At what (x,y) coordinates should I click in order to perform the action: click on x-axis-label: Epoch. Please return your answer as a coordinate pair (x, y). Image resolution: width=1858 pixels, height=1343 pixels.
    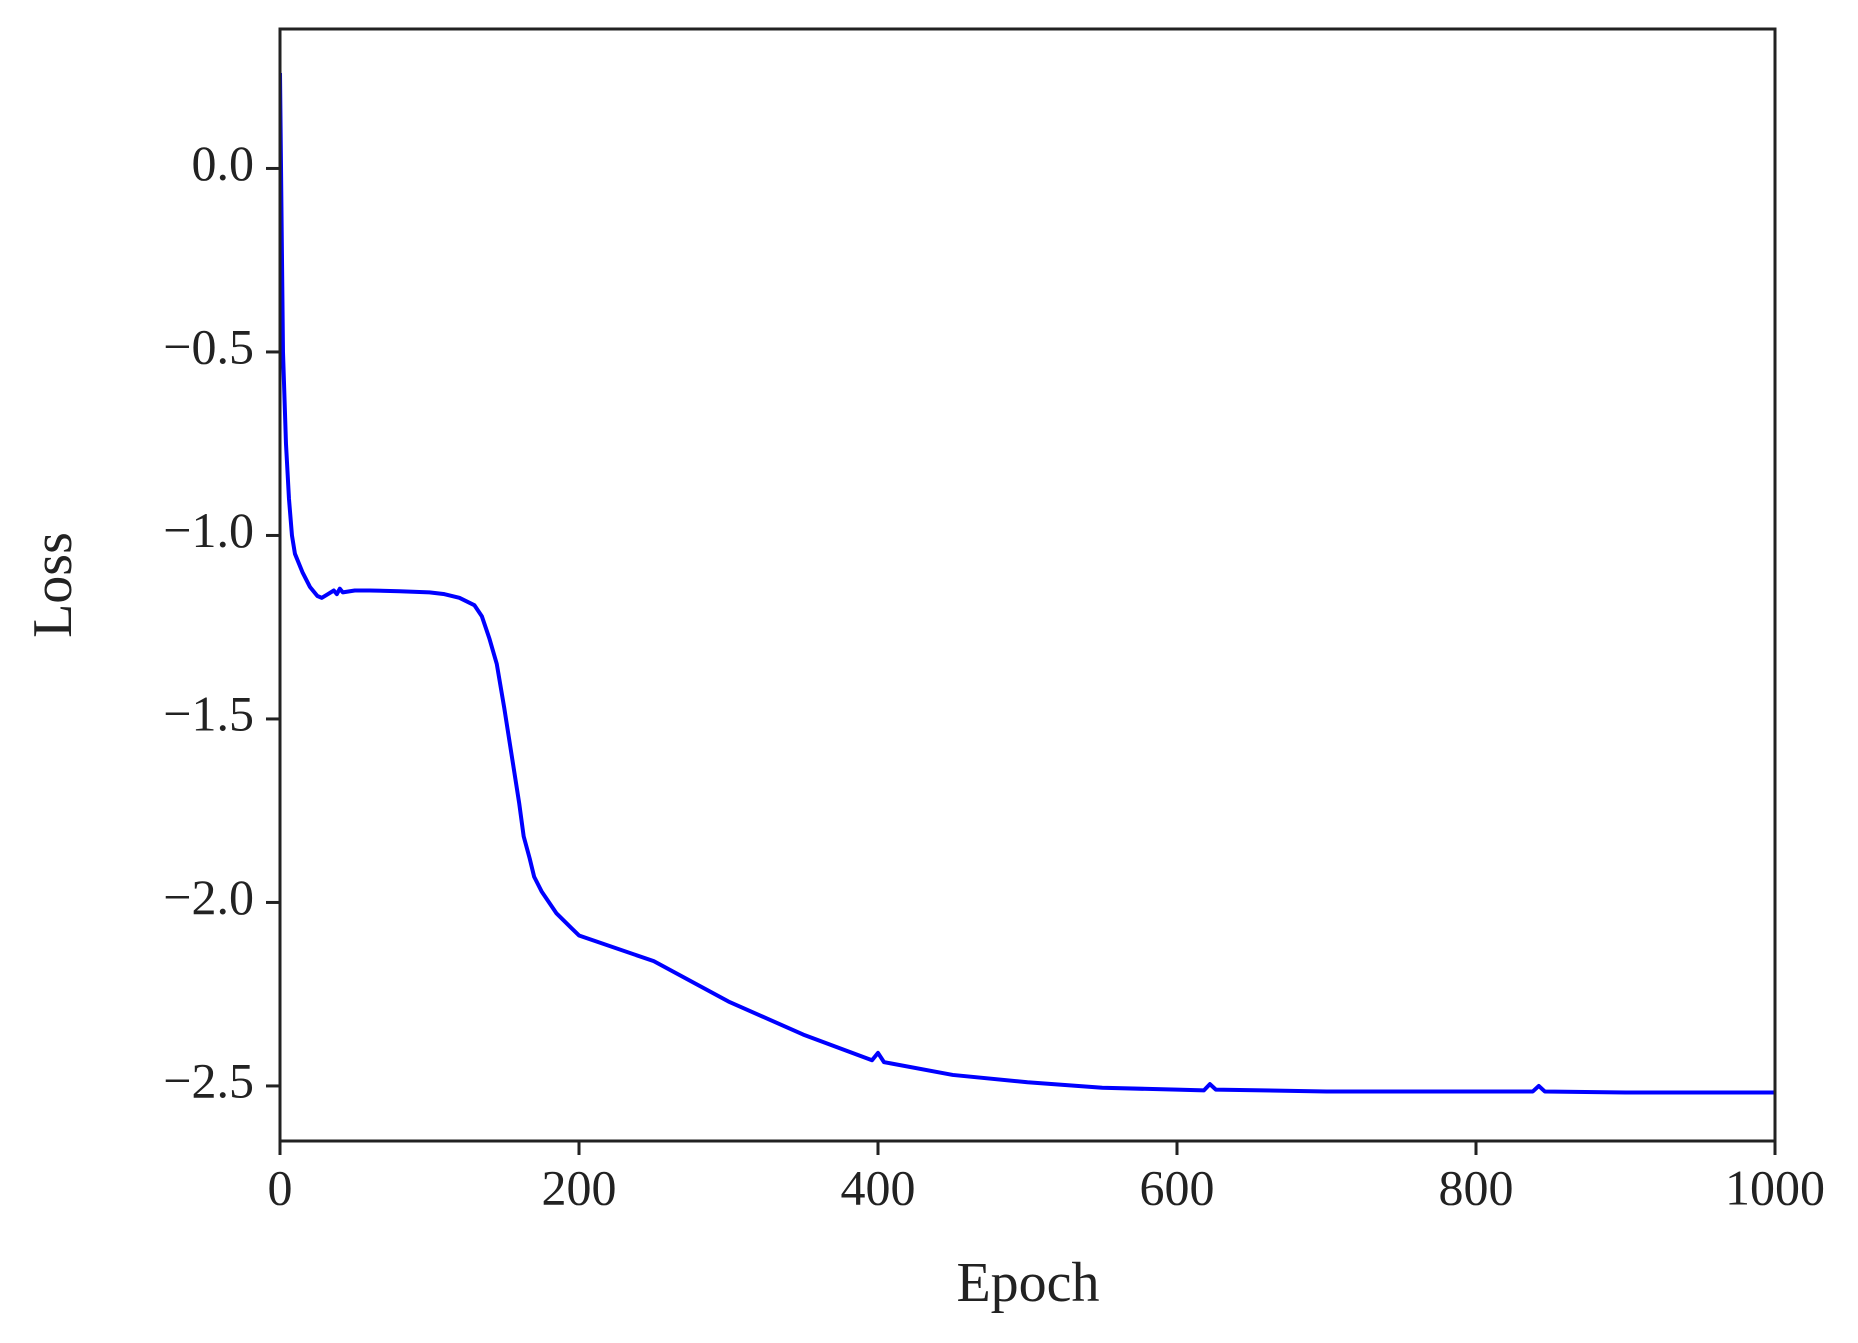
    Looking at the image, I should click on (1027, 1283).